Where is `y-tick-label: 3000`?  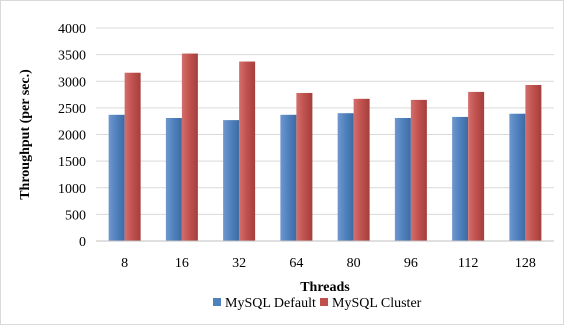
y-tick-label: 3000 is located at coordinates (72, 82).